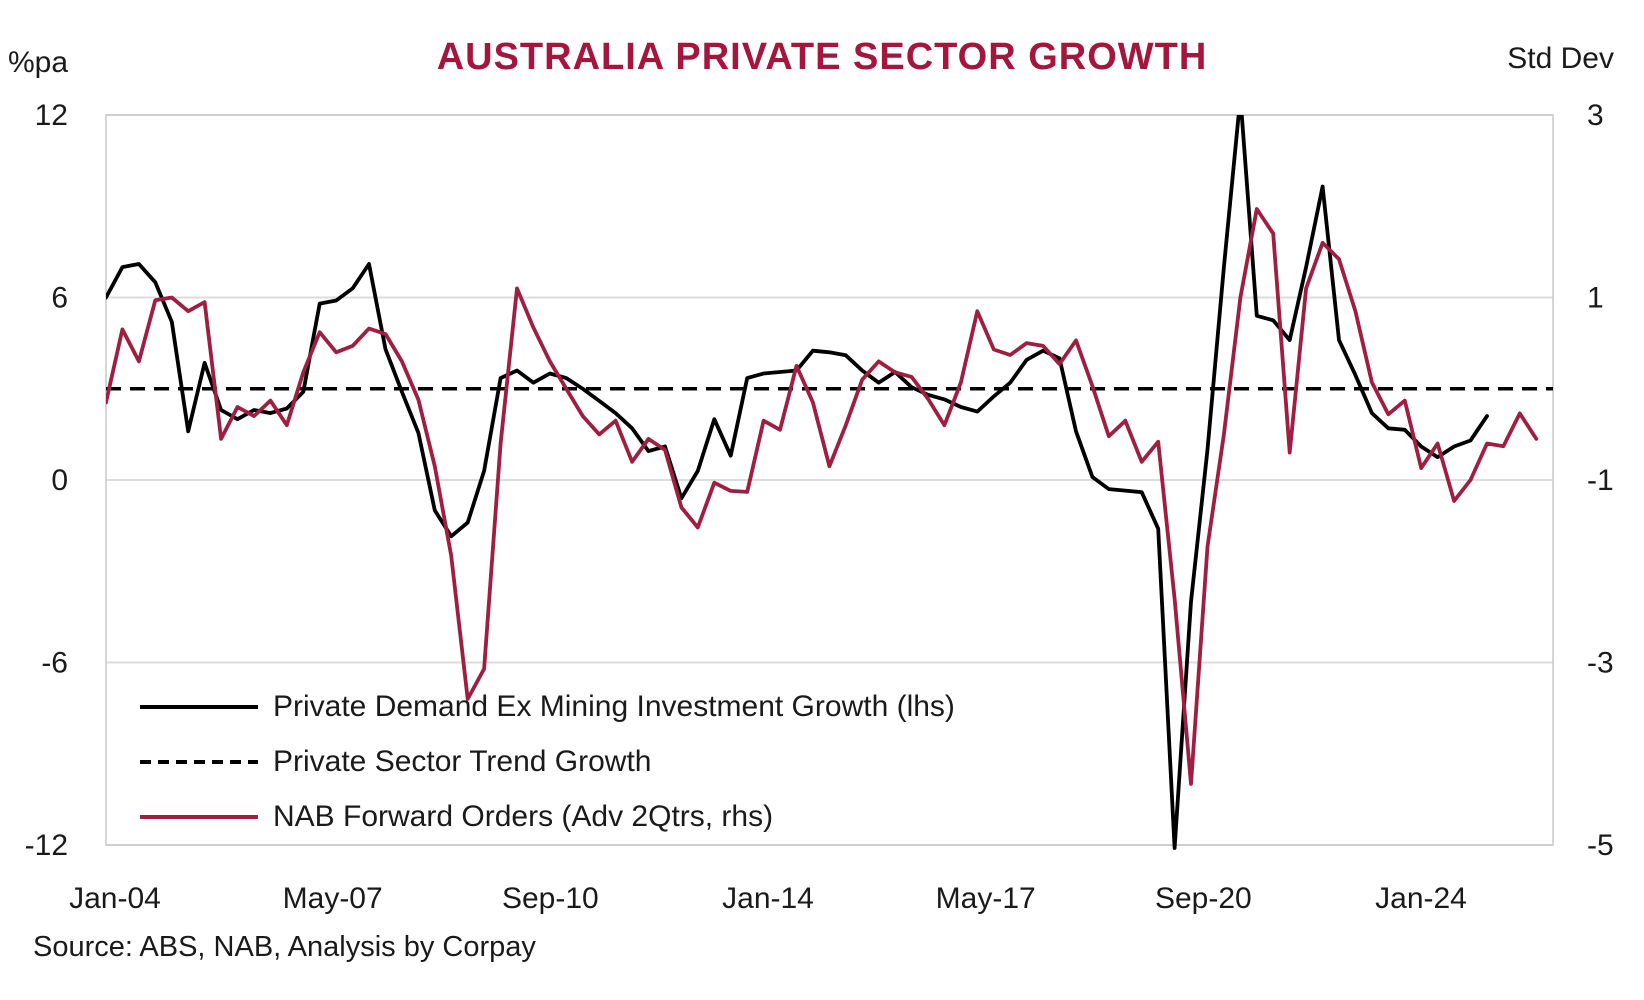  What do you see at coordinates (115, 898) in the screenshot?
I see `x-axis-tick-Jan-04: Jan-04` at bounding box center [115, 898].